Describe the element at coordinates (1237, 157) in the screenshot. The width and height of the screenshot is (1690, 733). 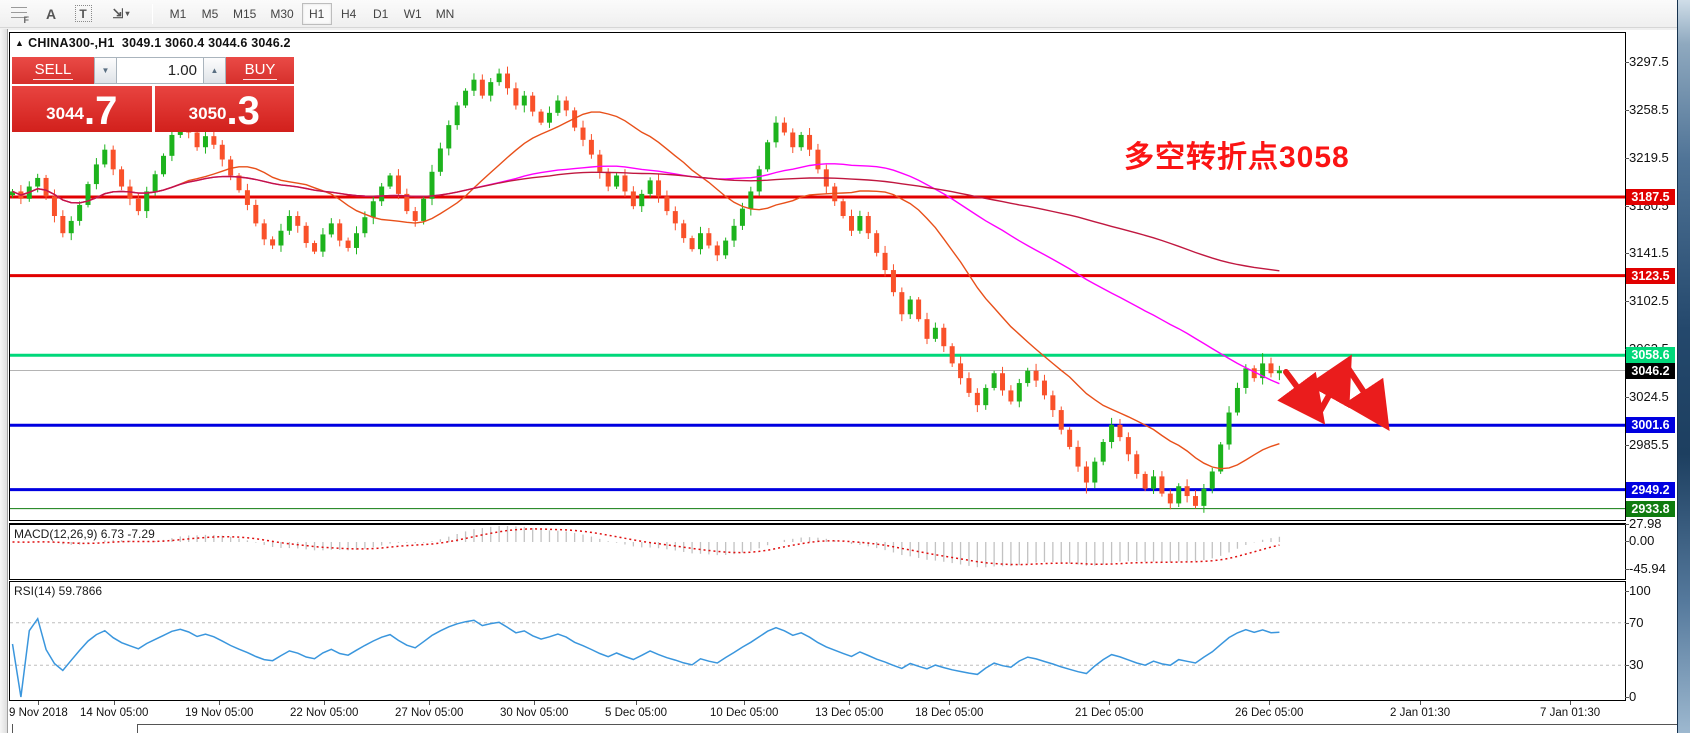
I see `text-annotation: 多空转折点3058` at that location.